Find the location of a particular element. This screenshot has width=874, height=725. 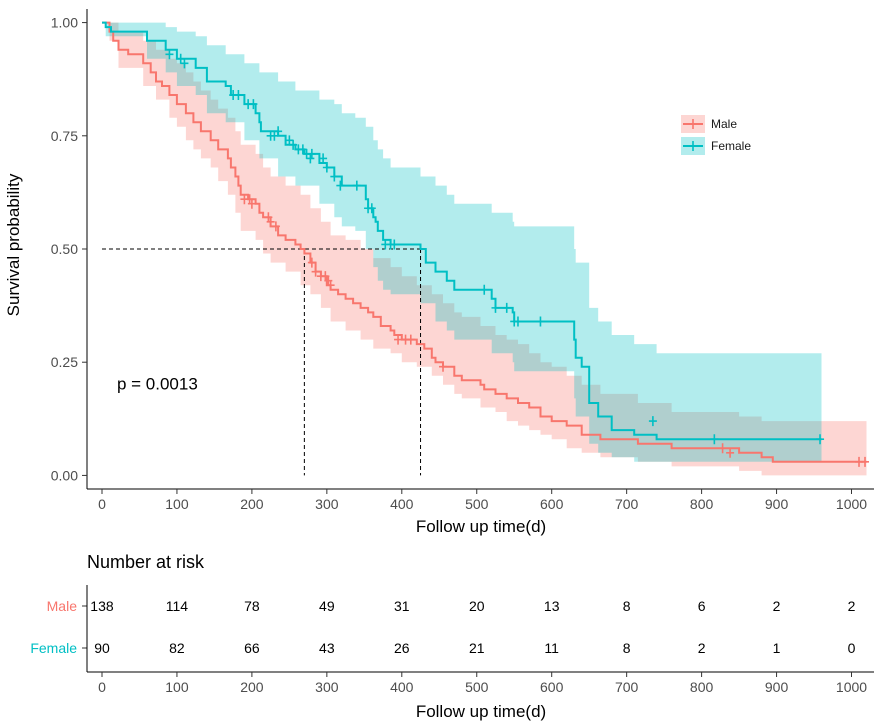

risk-x-tick-label: 200 is located at coordinates (252, 687).